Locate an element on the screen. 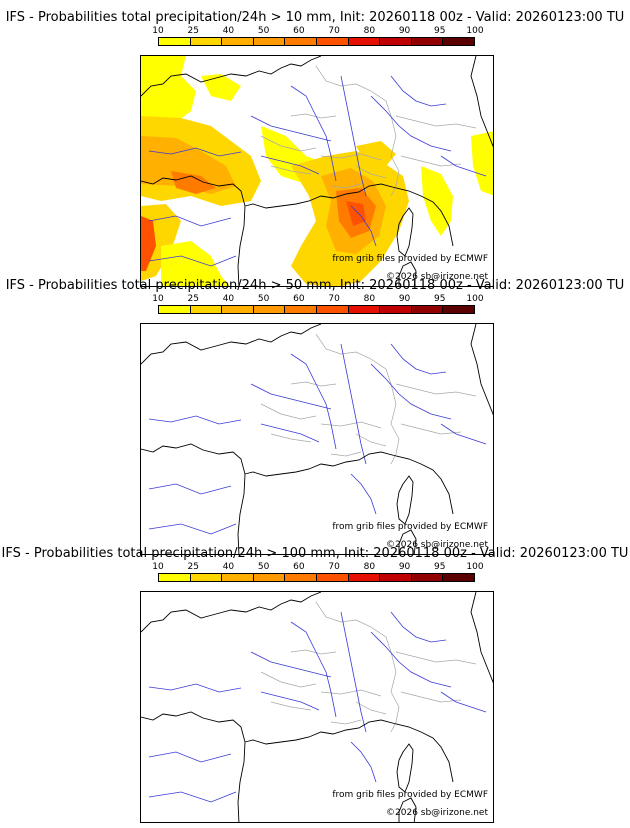 The image size is (630, 828). colorbar is located at coordinates (316, 41).